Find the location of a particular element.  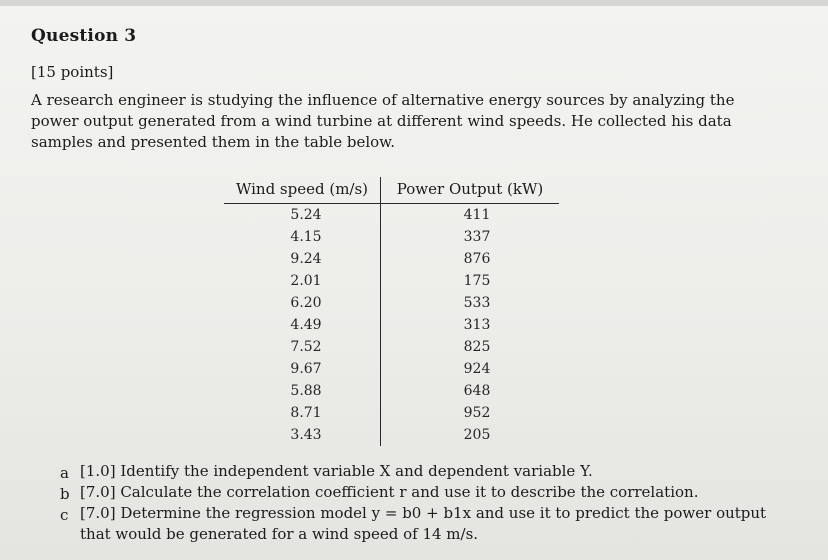

power-output-cell: 825 is located at coordinates (477, 347).